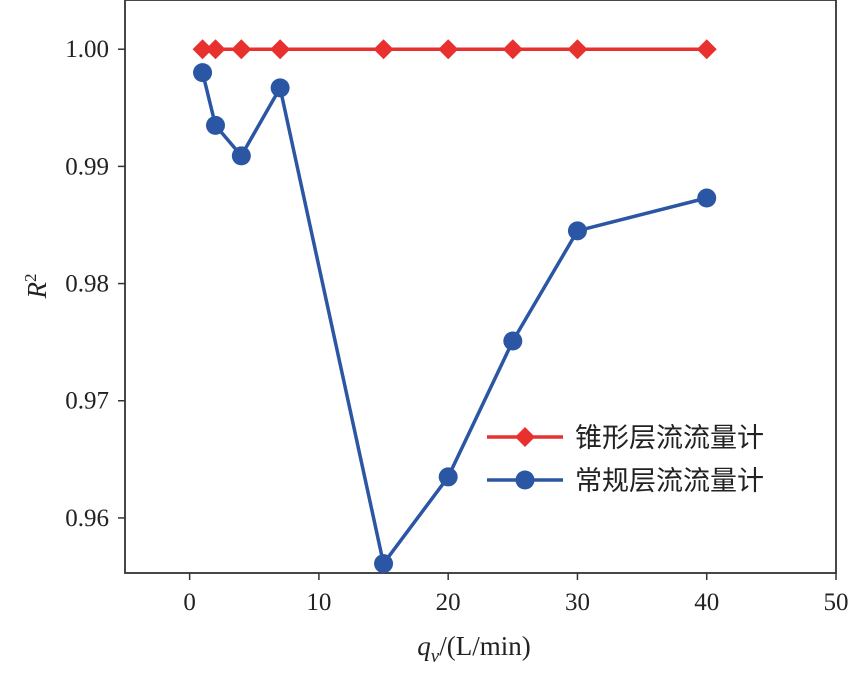  Describe the element at coordinates (525, 480) in the screenshot. I see `legend-marker-conventional` at that location.